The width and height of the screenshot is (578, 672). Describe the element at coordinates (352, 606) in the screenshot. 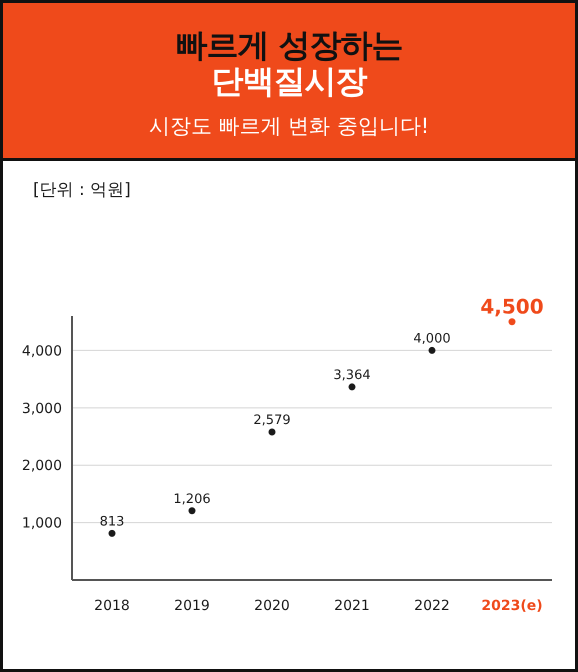

I see `x-tick-label: 2021` at that location.